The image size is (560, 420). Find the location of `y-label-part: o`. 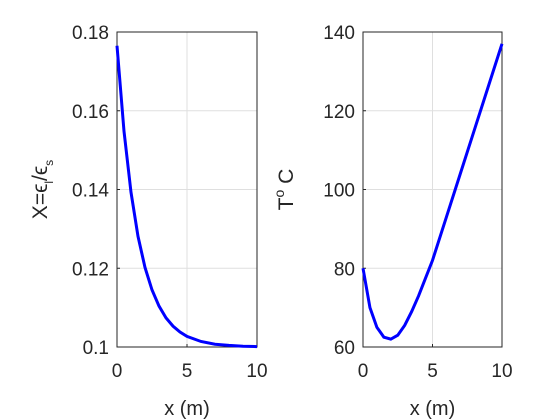

y-label-part: o is located at coordinates (279, 193).